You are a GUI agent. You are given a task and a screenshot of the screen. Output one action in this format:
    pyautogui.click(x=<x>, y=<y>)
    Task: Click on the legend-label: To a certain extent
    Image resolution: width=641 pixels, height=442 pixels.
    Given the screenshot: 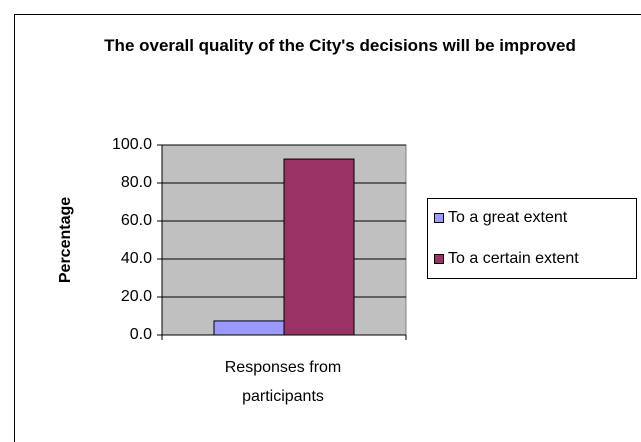 What is the action you would take?
    pyautogui.click(x=513, y=258)
    